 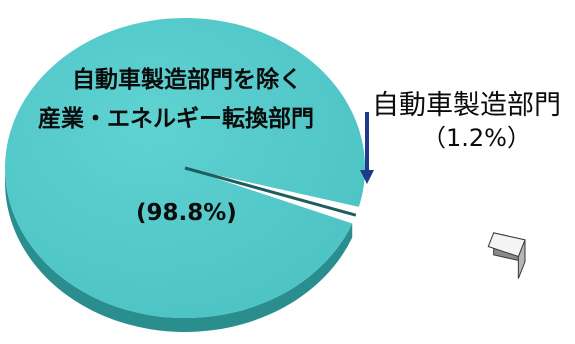 What do you see at coordinates (367, 177) in the screenshot?
I see `annotation-arrow-head` at bounding box center [367, 177].